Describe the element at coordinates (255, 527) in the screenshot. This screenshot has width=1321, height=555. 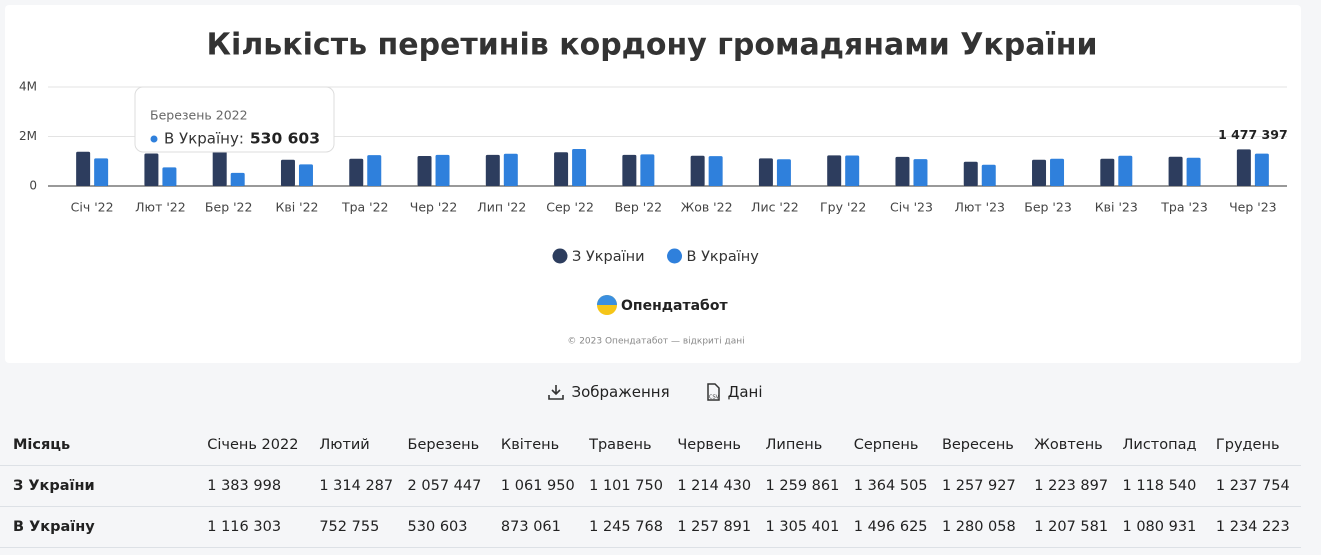
I see `table-cell: 1 116 303` at that location.